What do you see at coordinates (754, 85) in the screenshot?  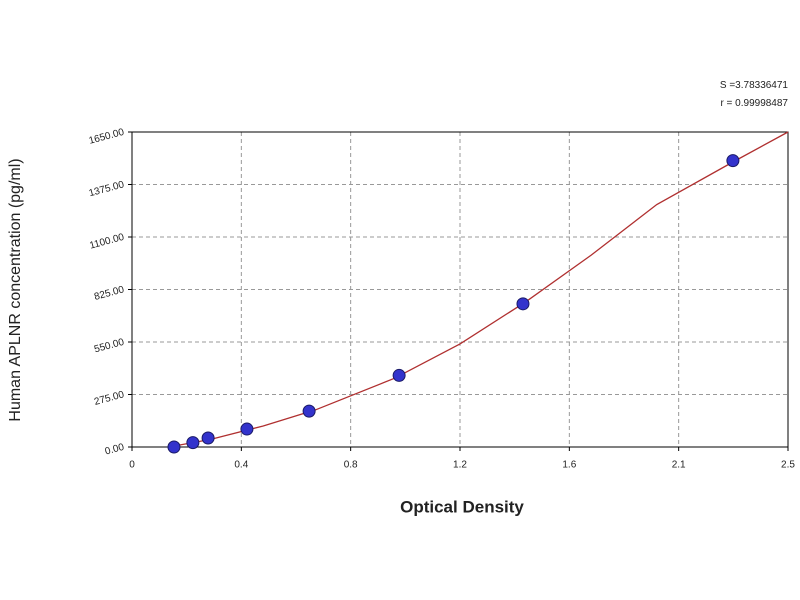 I see `annotation: S =3.78336471` at bounding box center [754, 85].